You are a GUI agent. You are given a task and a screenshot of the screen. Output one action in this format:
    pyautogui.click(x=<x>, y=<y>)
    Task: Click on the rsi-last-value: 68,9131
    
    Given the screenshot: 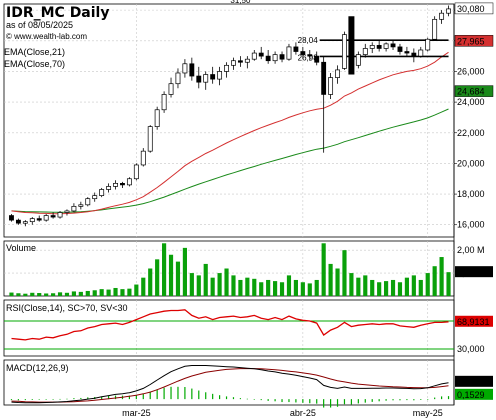 What is the action you would take?
    pyautogui.click(x=473, y=322)
    